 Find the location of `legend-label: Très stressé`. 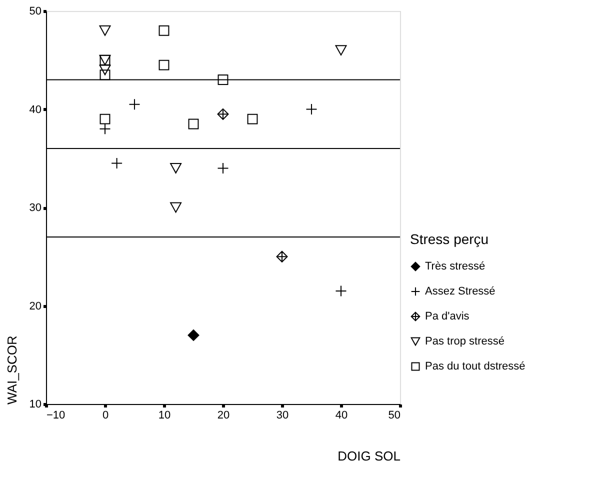

legend-label: Très stressé is located at coordinates (455, 266).